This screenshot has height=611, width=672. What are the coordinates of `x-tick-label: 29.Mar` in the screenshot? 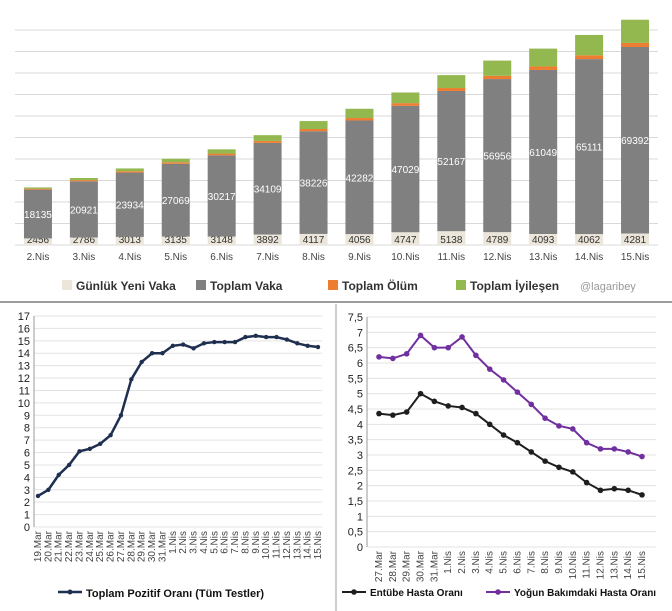 It's located at (407, 566).